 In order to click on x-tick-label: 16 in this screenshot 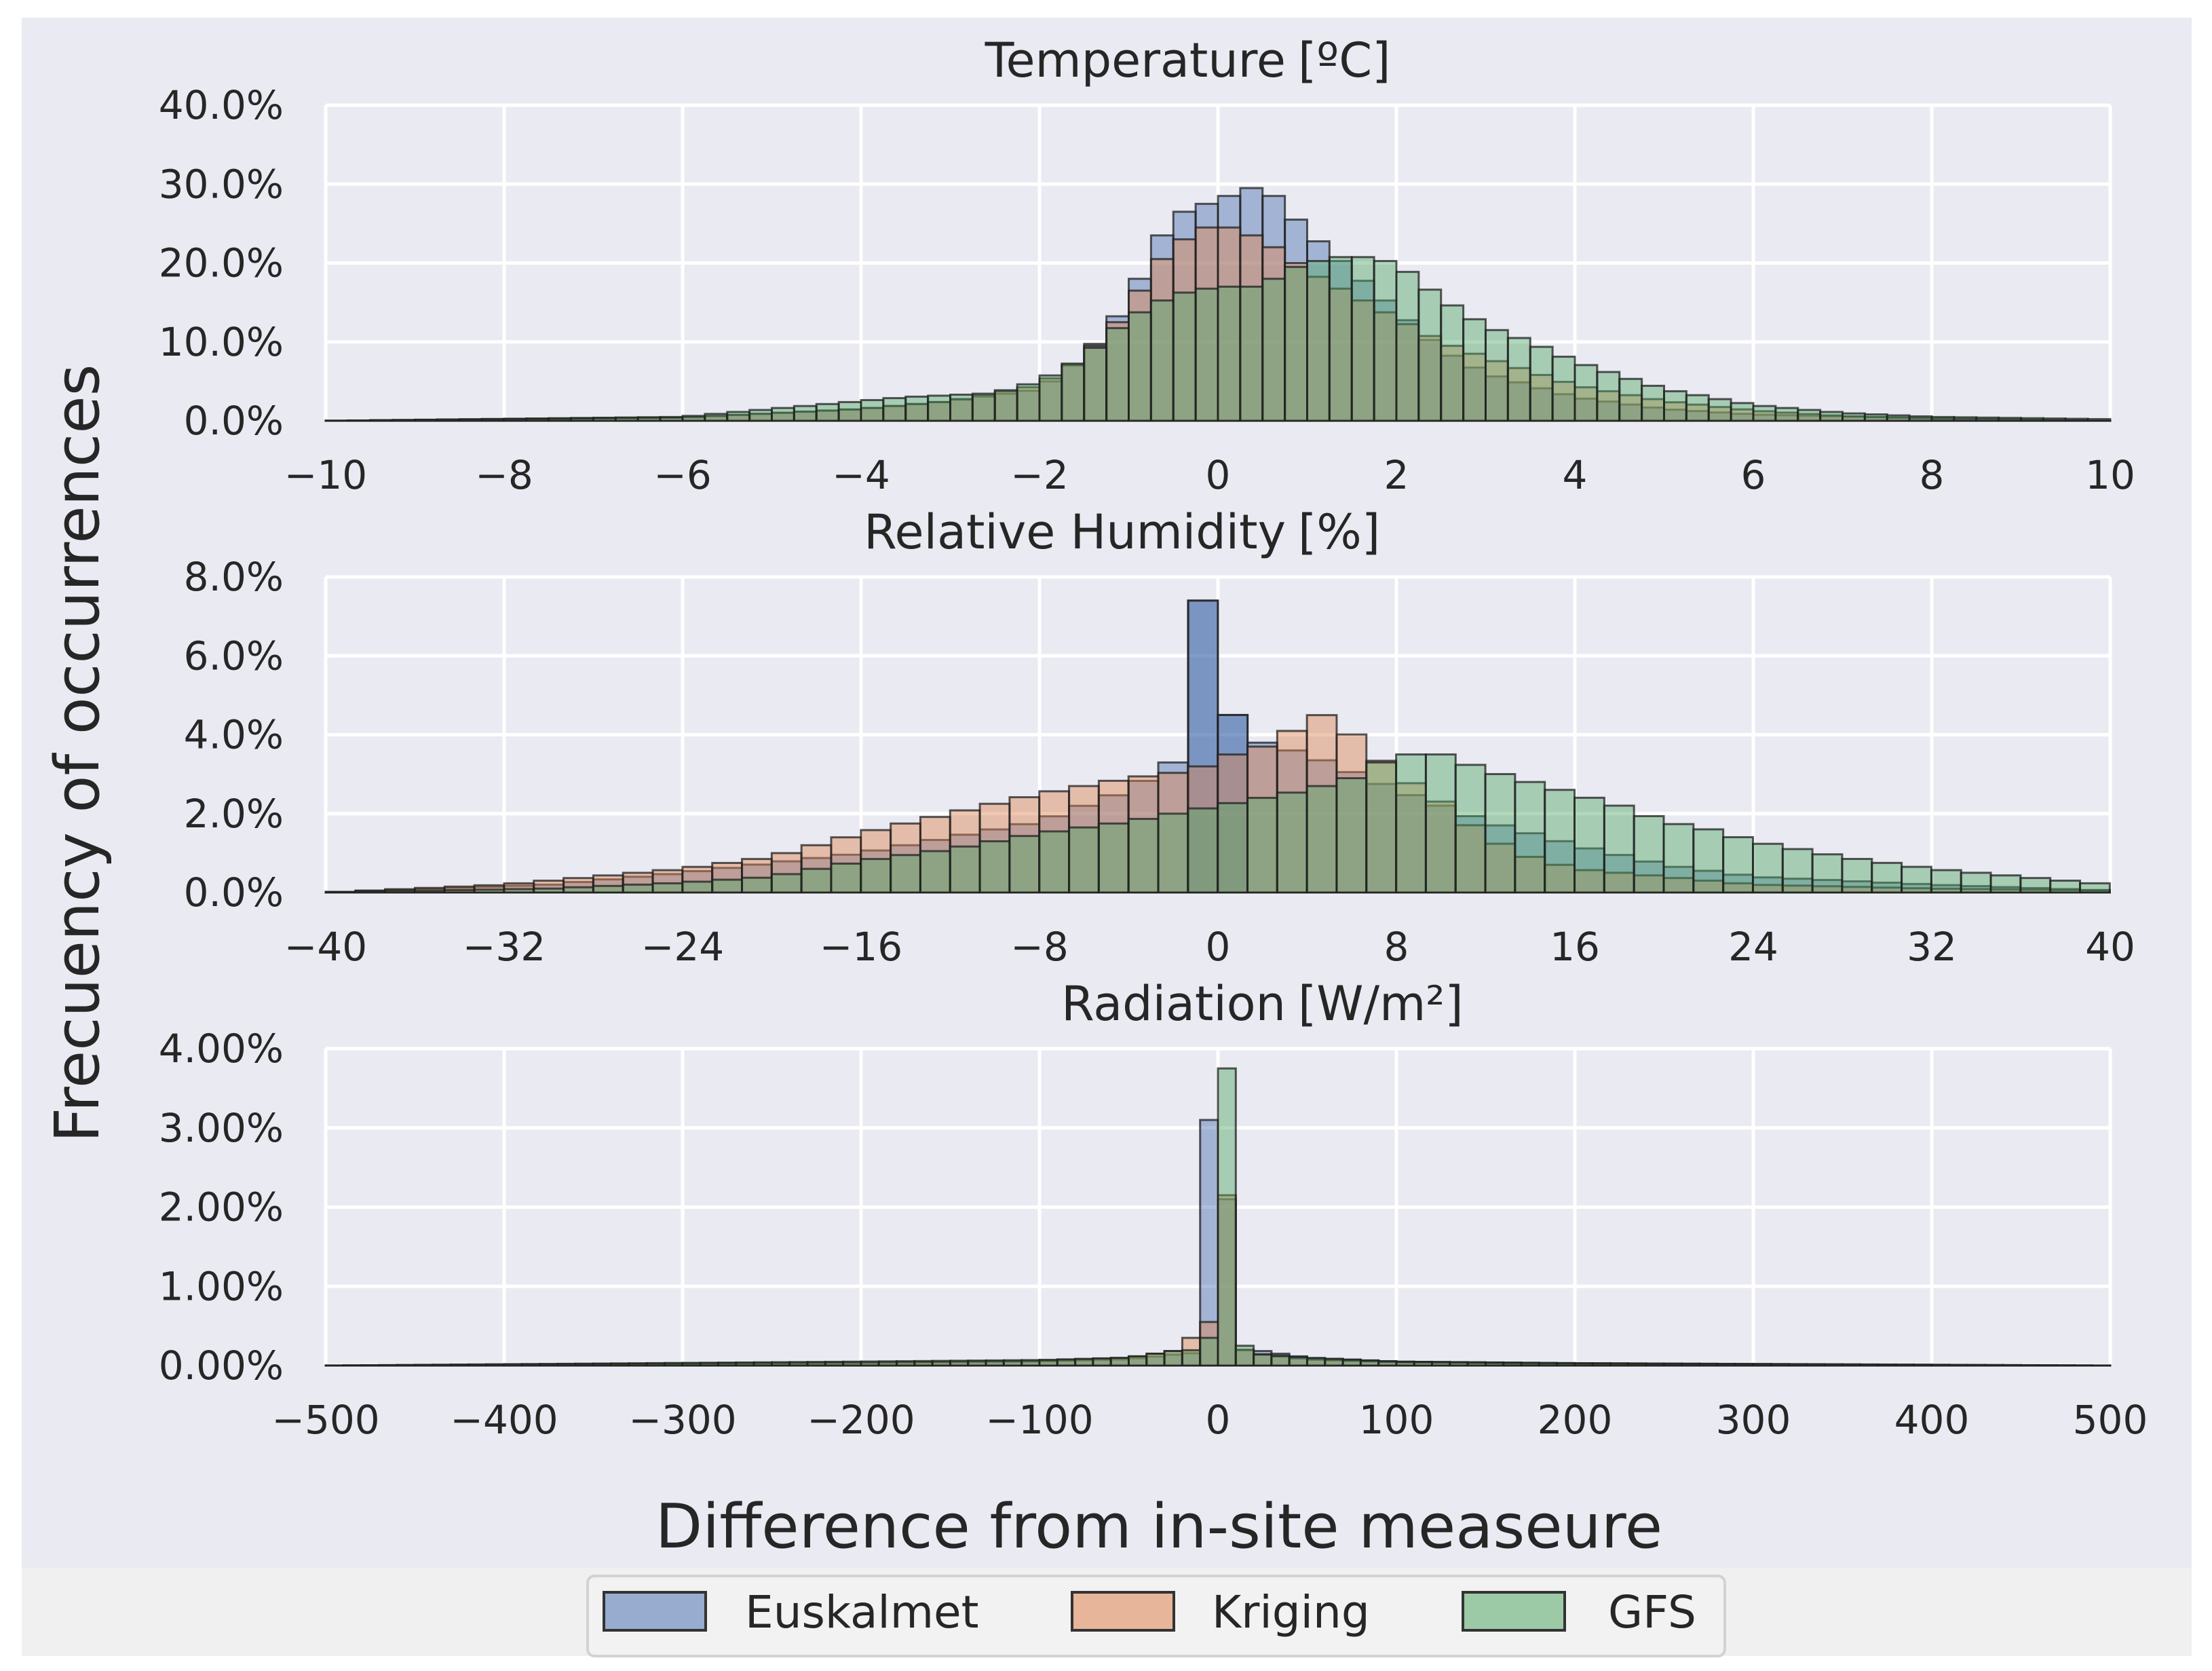, I will do `click(1575, 947)`.